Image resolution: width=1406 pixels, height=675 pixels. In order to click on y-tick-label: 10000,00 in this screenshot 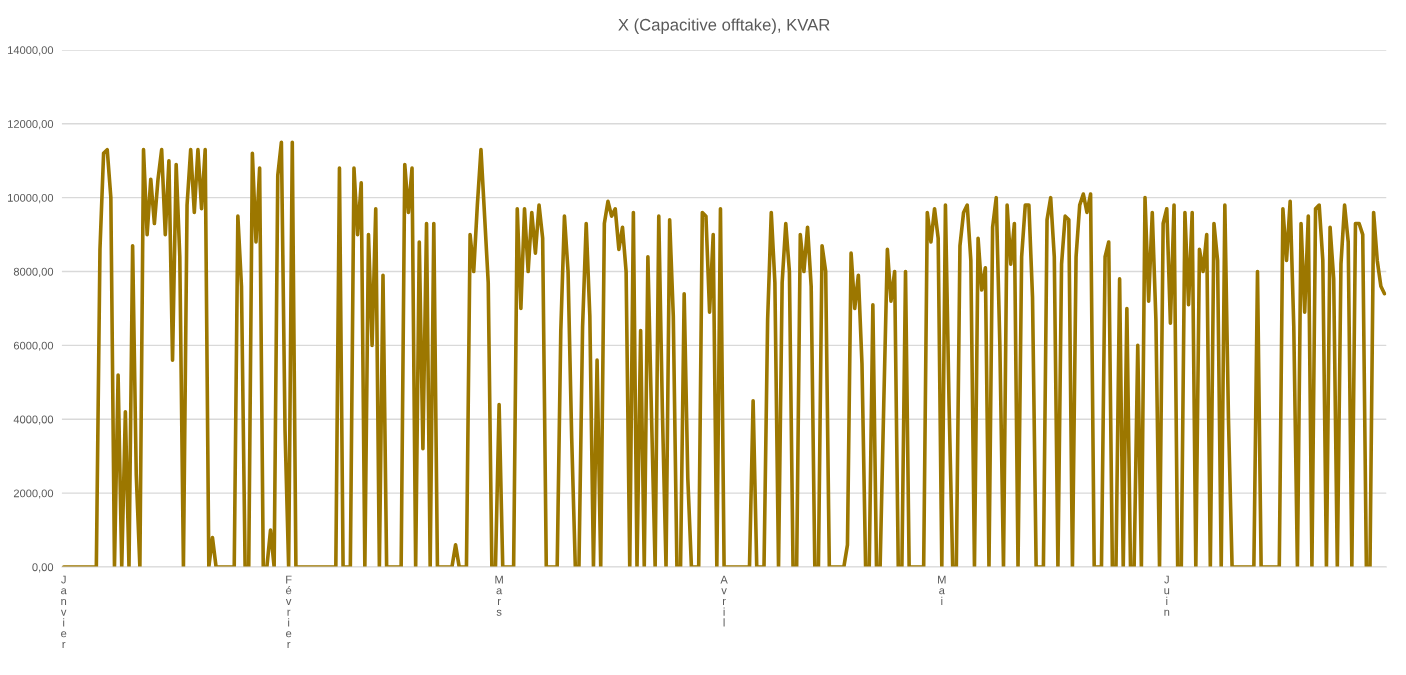, I will do `click(31, 198)`.